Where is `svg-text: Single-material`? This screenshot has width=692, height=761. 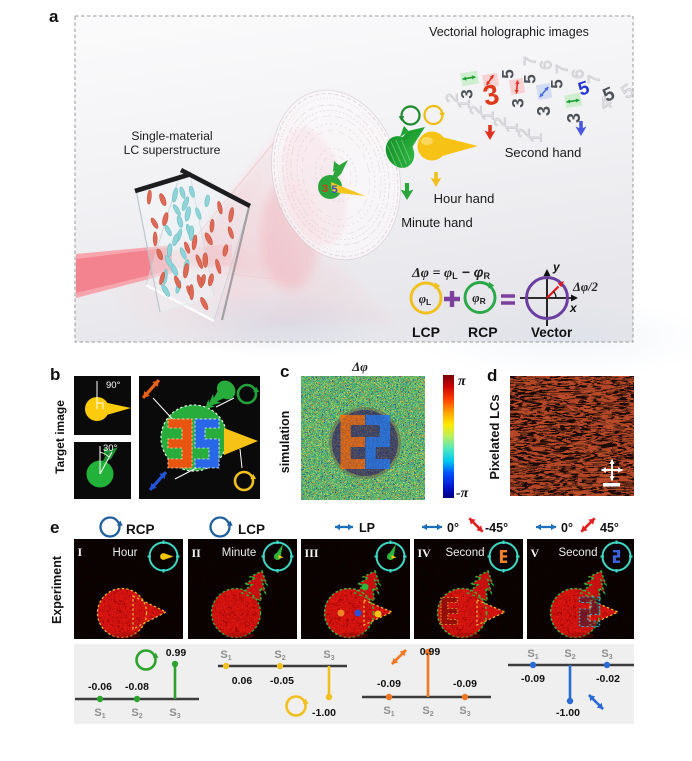
svg-text: Single-material is located at coordinates (171, 136).